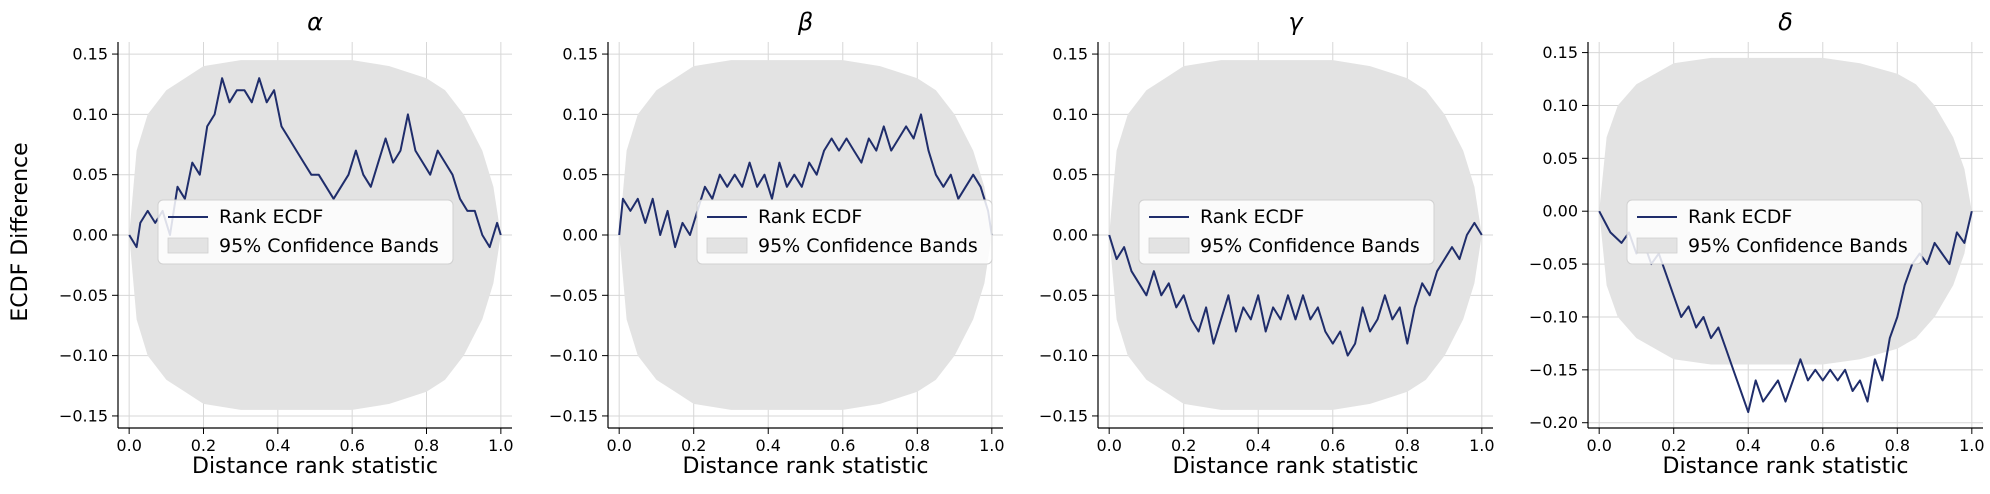 The height and width of the screenshot is (494, 1990). What do you see at coordinates (1785, 22) in the screenshot?
I see `subplot-title: δ` at bounding box center [1785, 22].